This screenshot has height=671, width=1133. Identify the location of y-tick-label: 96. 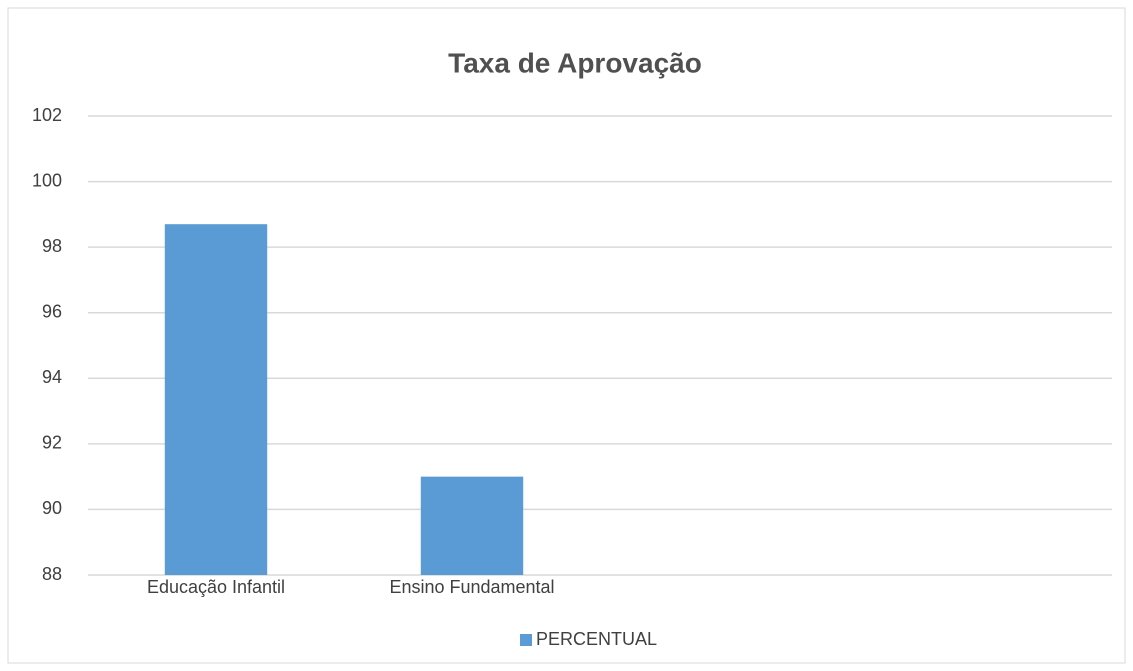
(52, 311).